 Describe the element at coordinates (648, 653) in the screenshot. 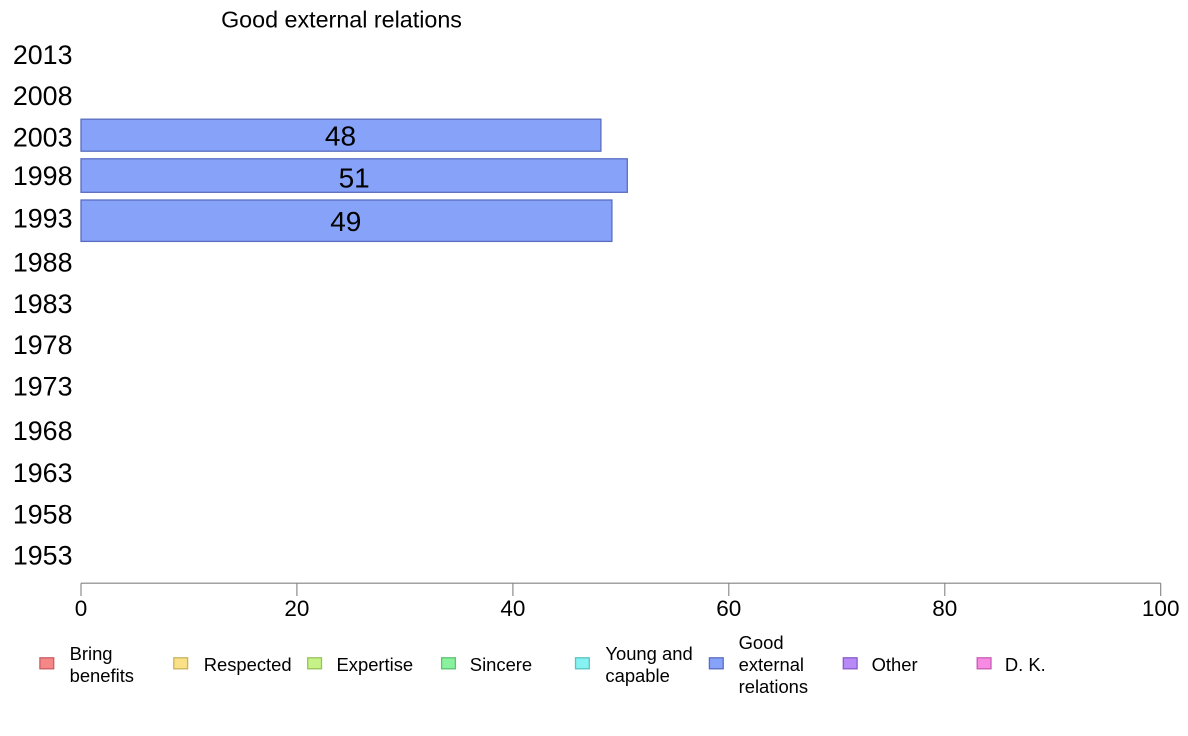

I see `svg-text: Young and` at that location.